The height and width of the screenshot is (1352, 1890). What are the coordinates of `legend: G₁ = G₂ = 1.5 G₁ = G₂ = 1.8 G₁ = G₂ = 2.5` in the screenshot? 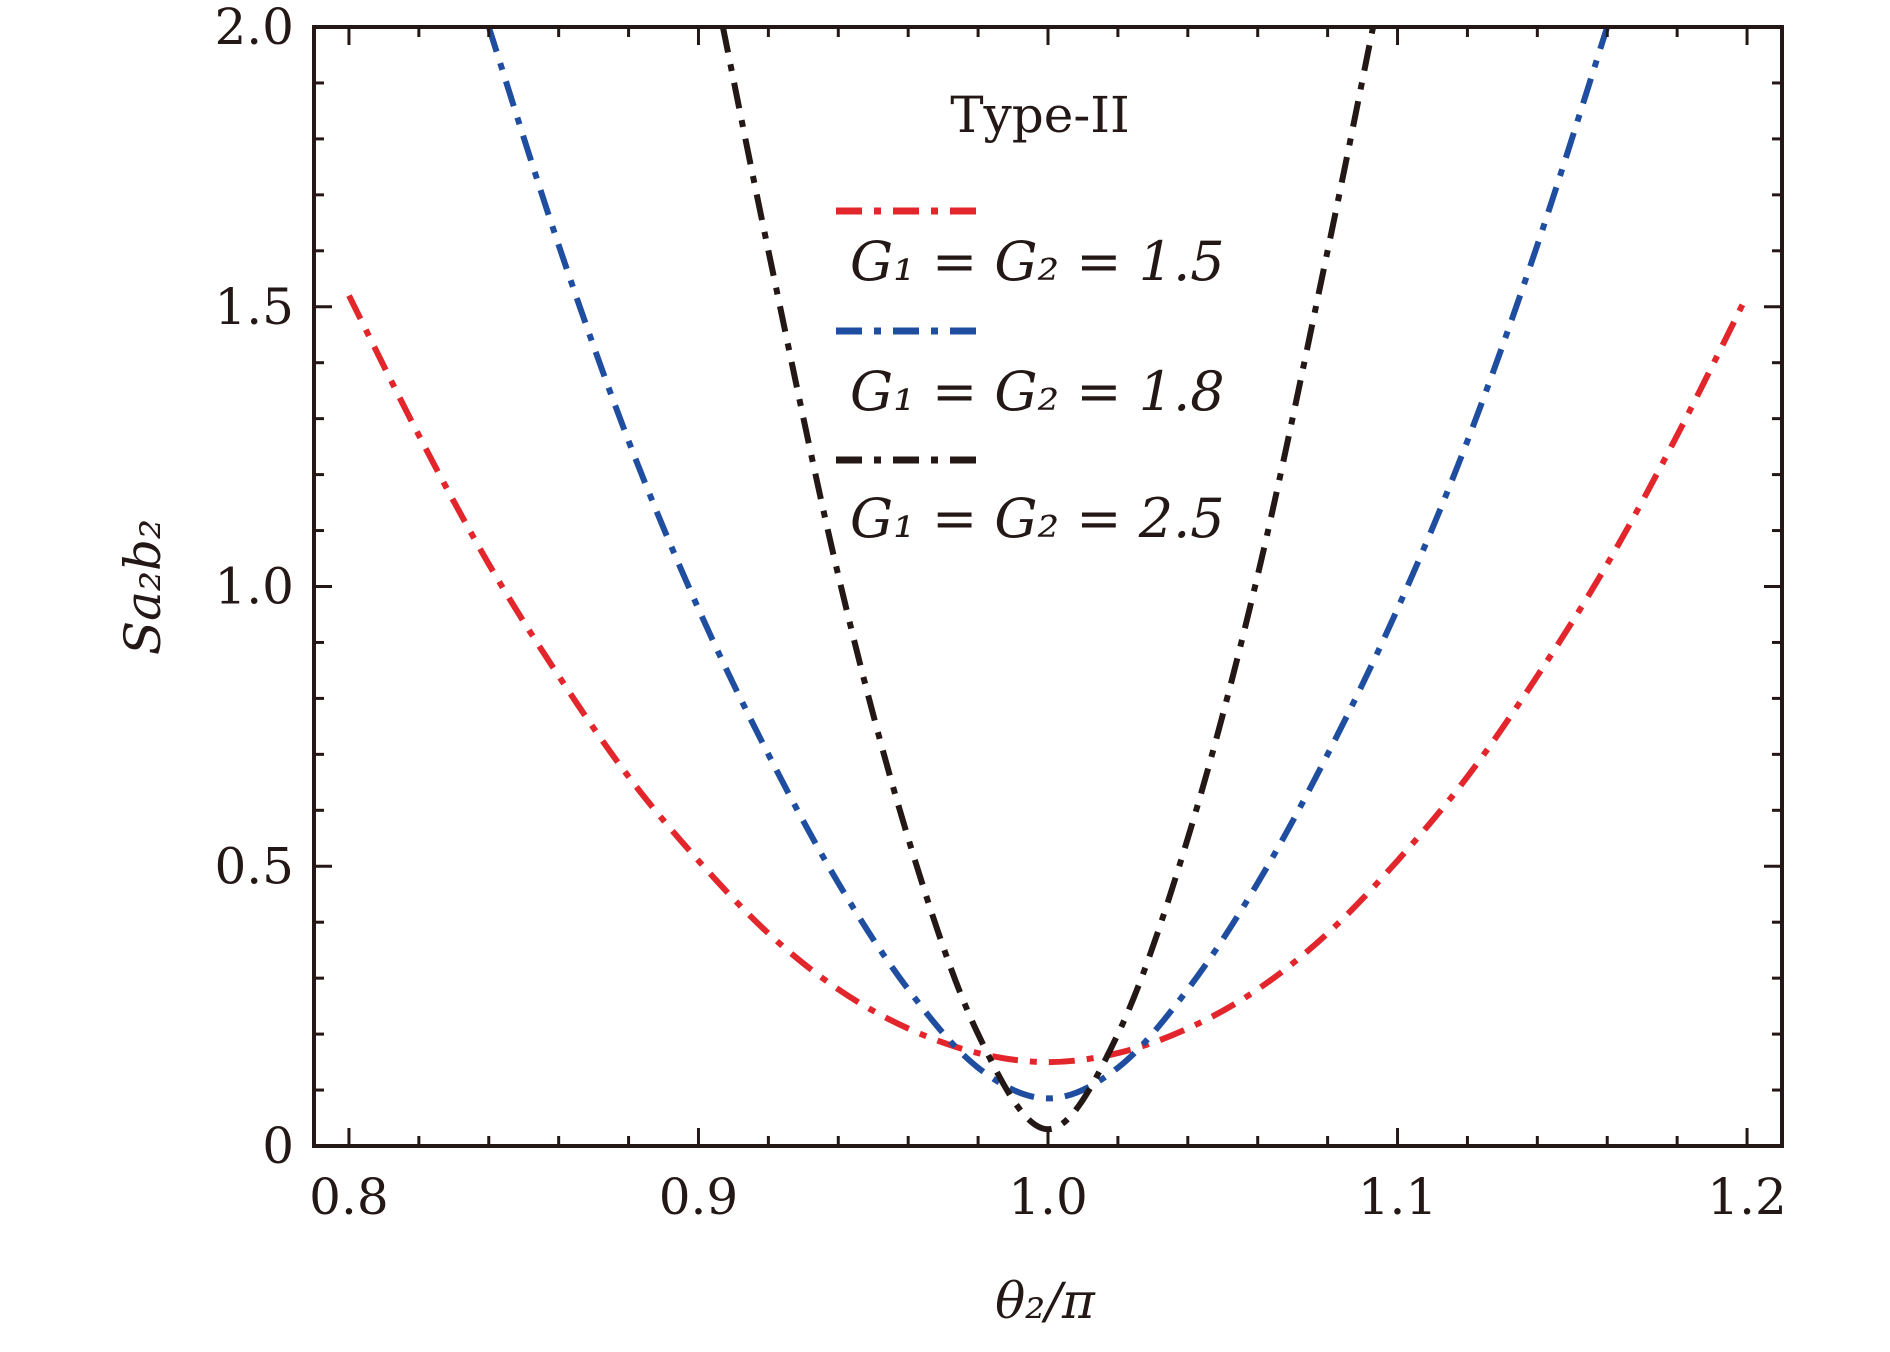 It's located at (1030, 378).